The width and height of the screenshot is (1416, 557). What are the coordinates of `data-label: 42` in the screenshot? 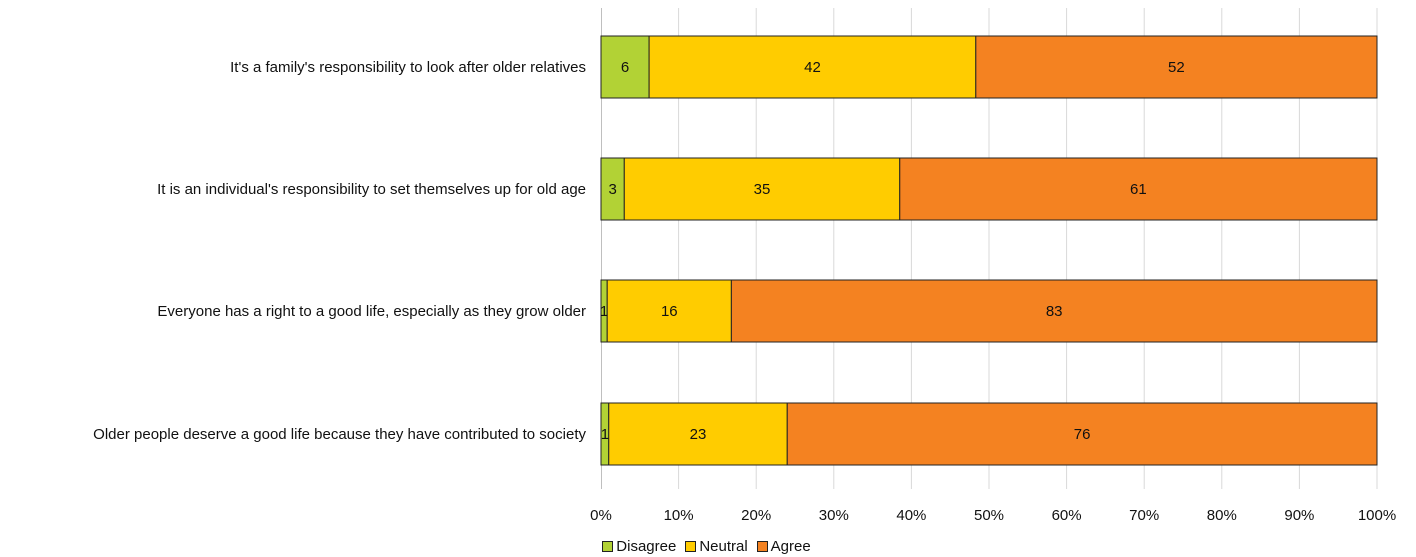 It's located at (812, 67).